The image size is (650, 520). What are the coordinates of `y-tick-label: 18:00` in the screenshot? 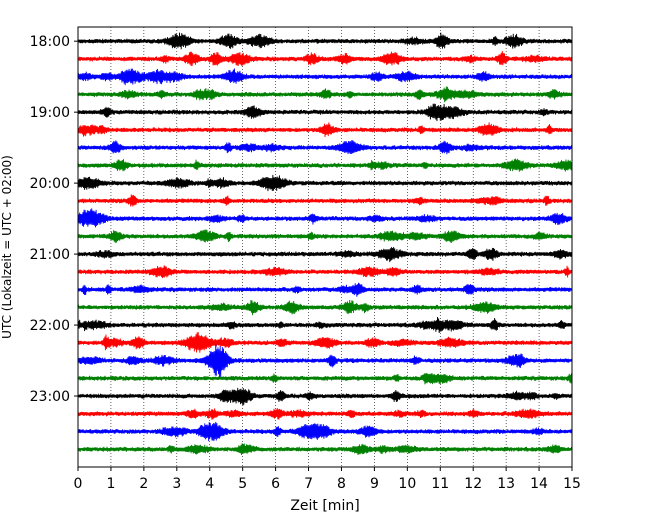 It's located at (50, 42).